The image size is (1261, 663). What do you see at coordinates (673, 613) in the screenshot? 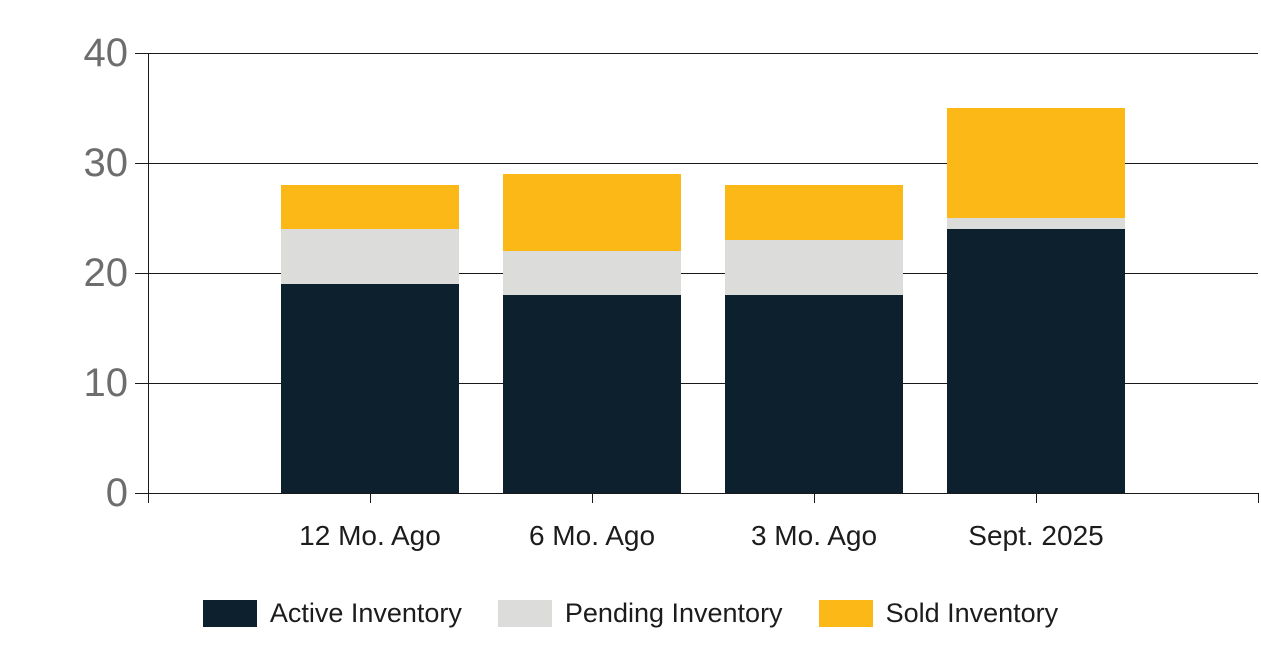
I see `legend-label: Pending Inventory` at bounding box center [673, 613].